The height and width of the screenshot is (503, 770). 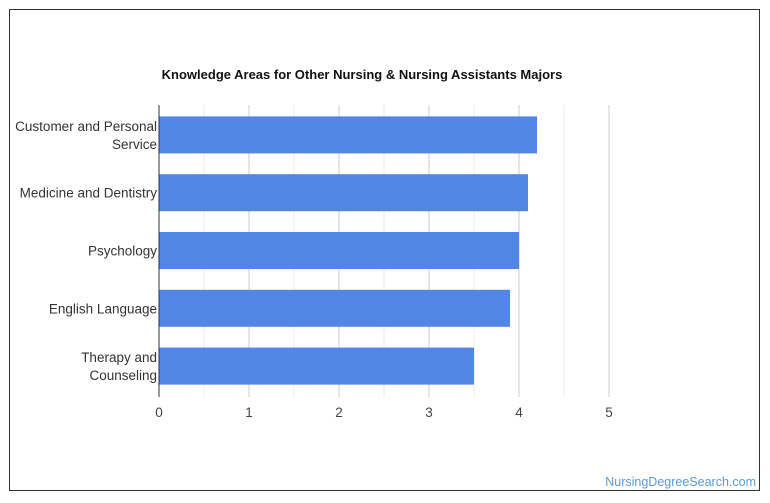 I want to click on category-label: Psychology, so click(x=122, y=251).